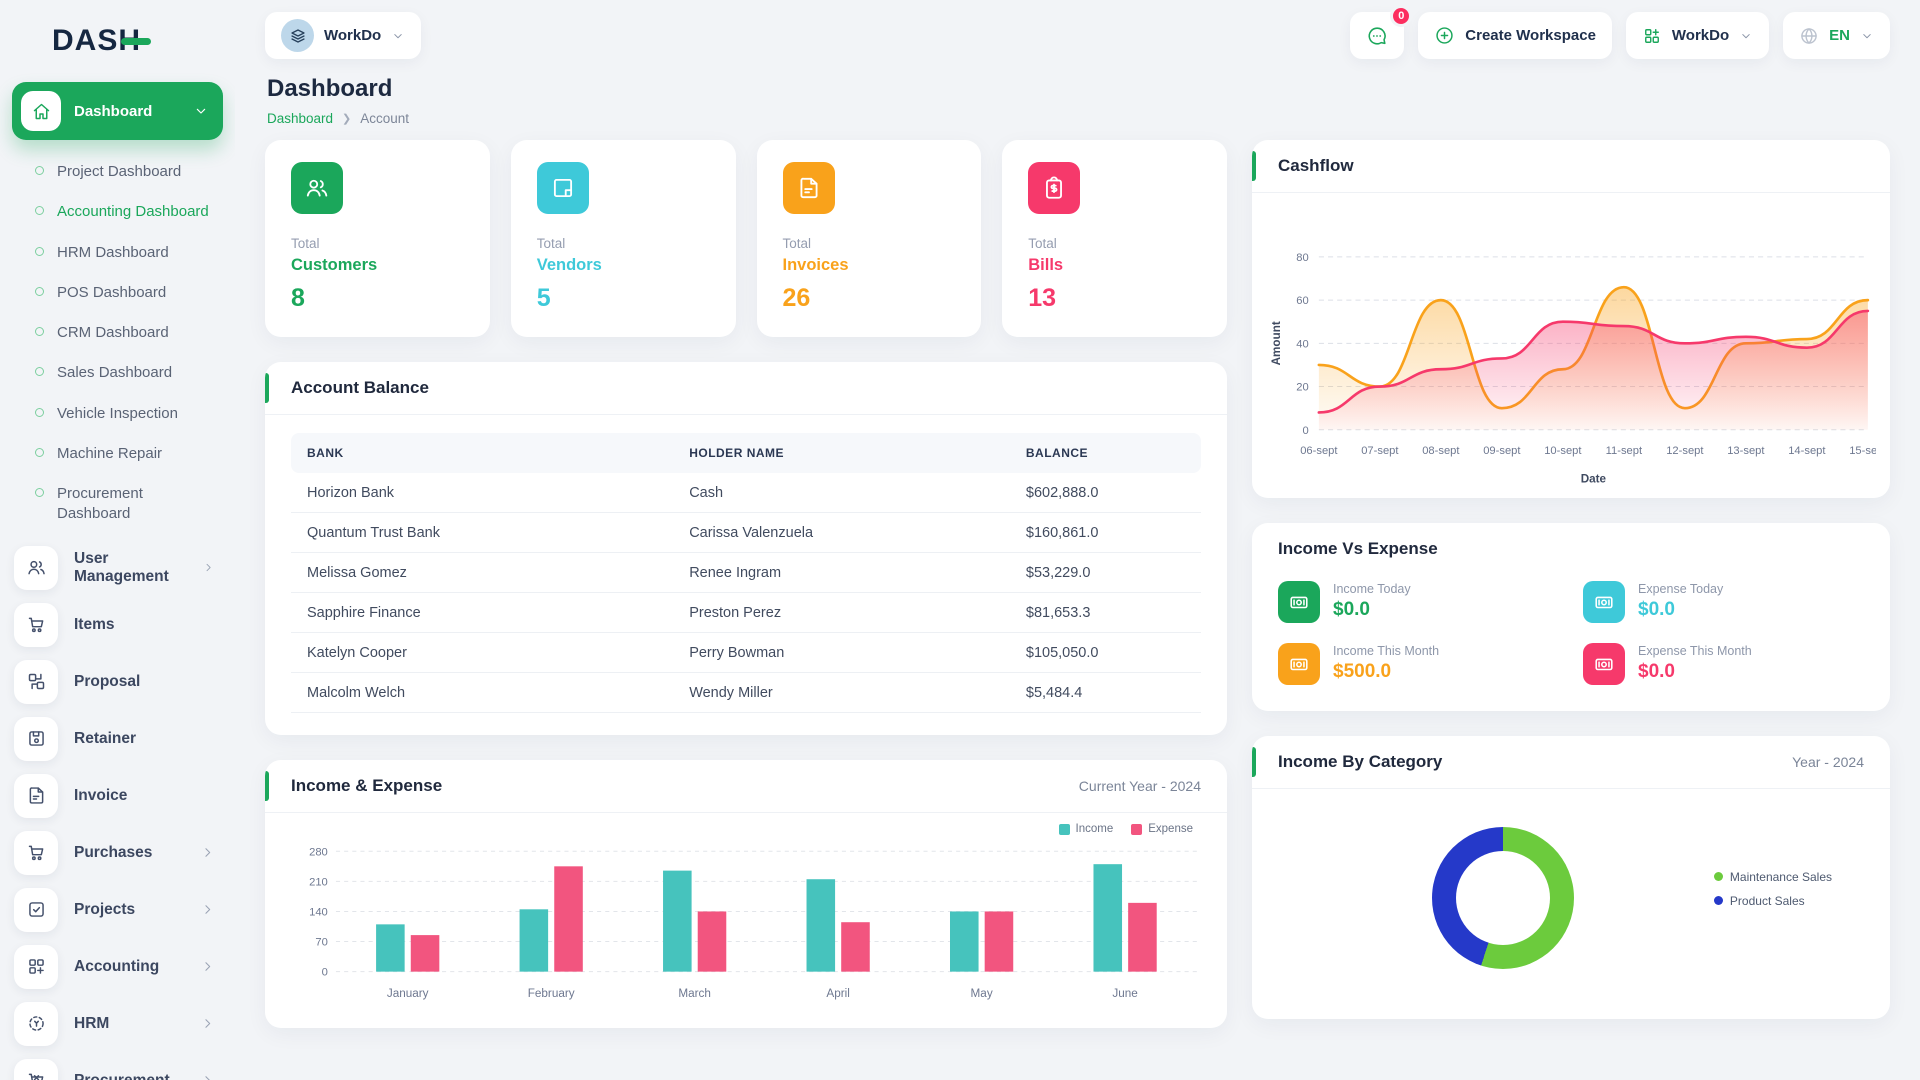  I want to click on table-cell: $602,888.0, so click(1105, 493).